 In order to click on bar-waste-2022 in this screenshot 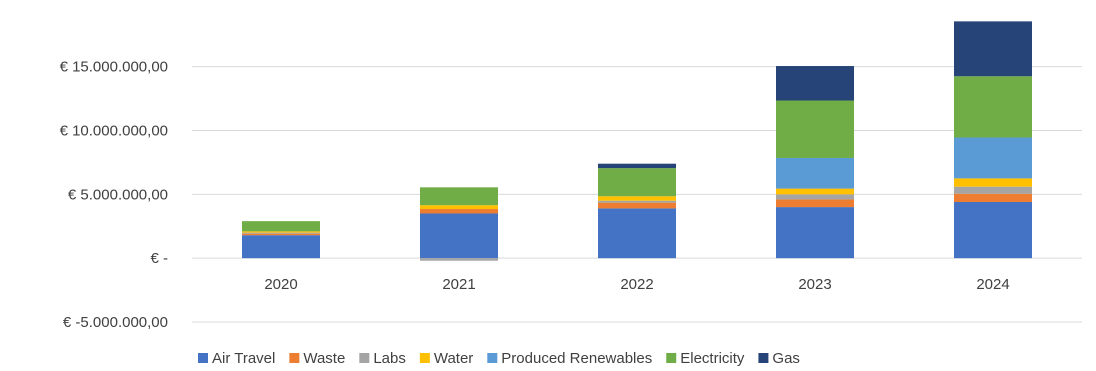, I will do `click(637, 205)`.